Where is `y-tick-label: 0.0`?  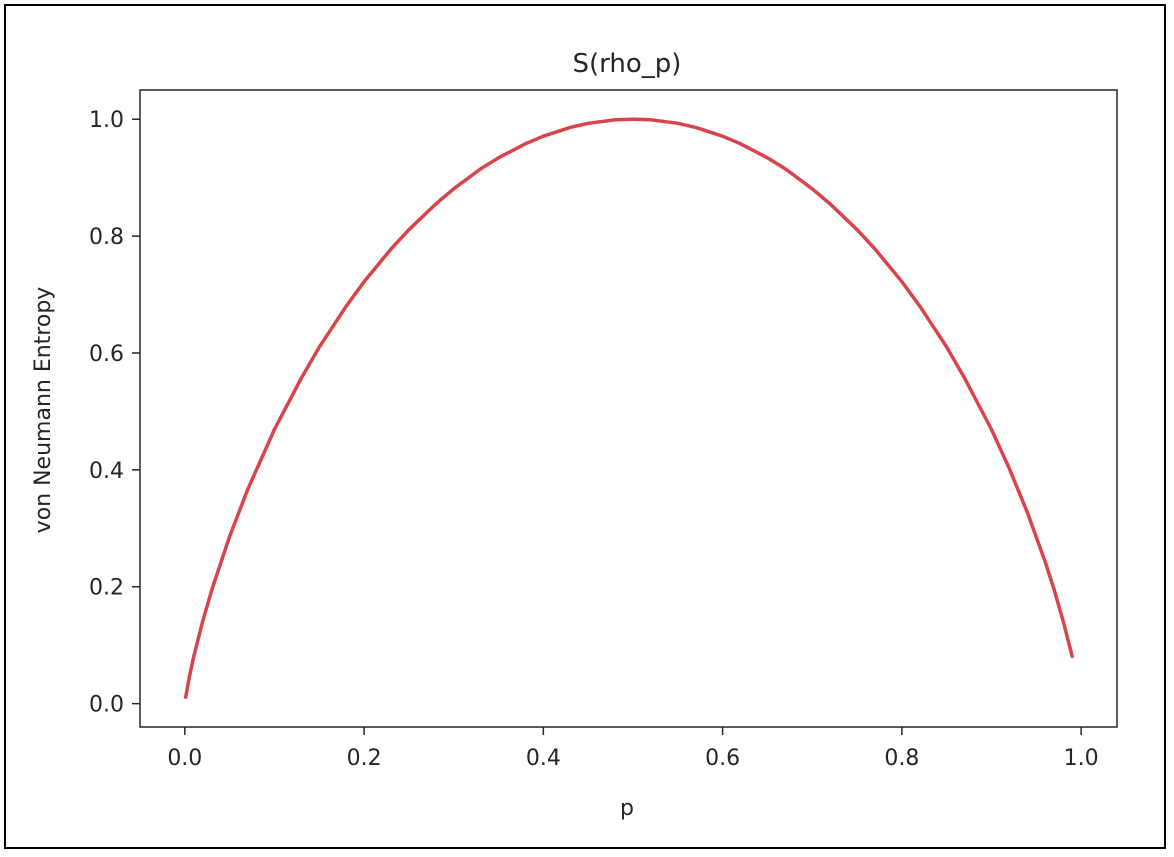 y-tick-label: 0.0 is located at coordinates (106, 705).